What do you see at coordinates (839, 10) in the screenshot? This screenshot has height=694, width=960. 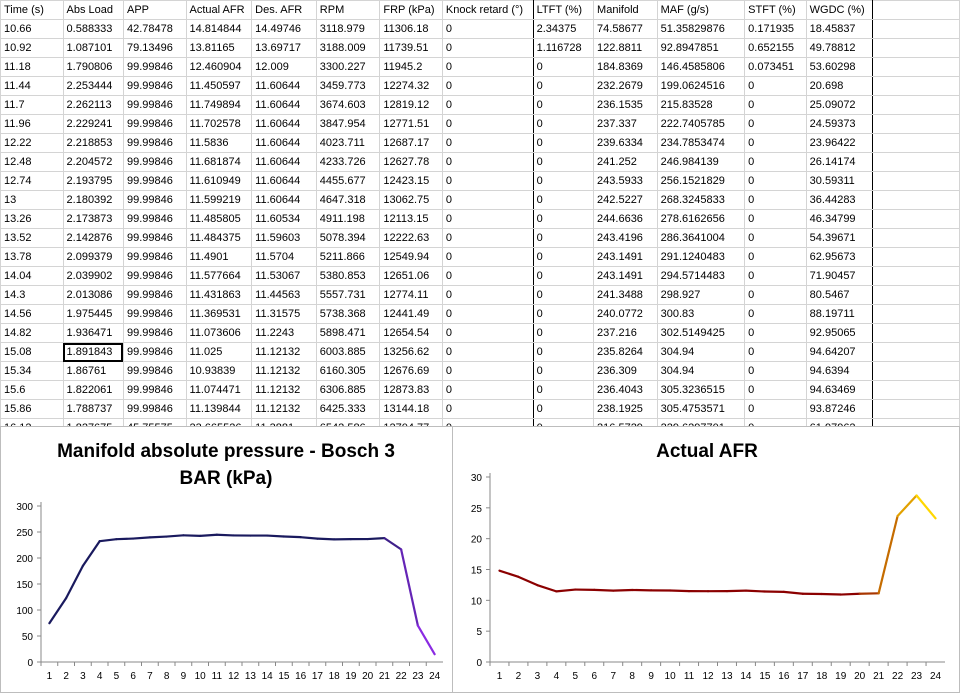 I see `column-header: WGDC (%)` at bounding box center [839, 10].